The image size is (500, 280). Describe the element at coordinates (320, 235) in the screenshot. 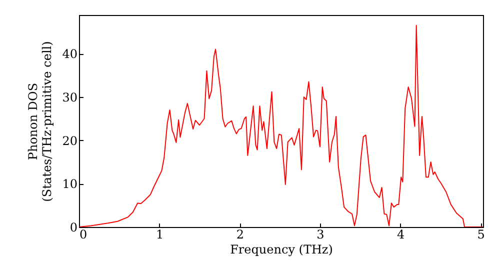

I see `x-tick-label: 3` at that location.